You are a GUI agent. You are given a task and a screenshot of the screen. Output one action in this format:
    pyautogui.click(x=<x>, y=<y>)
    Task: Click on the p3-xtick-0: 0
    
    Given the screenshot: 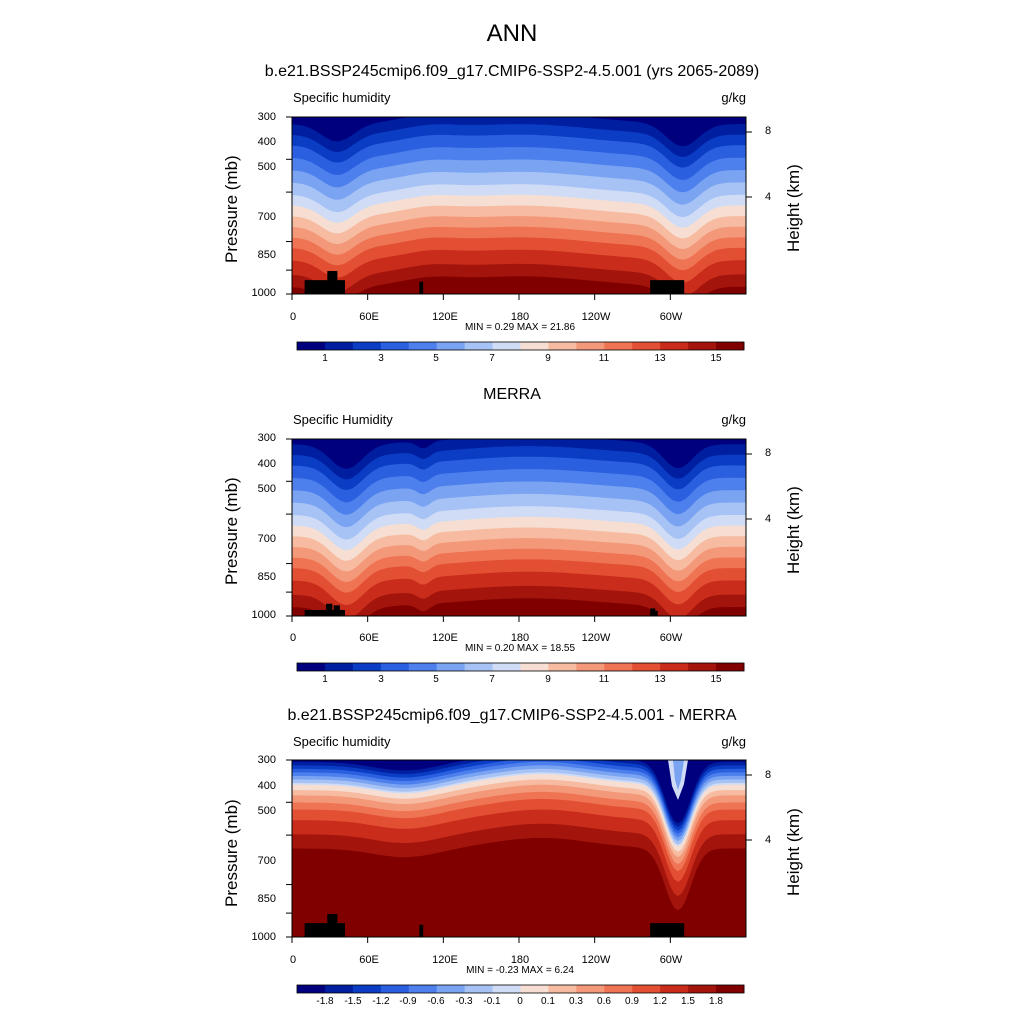 What is the action you would take?
    pyautogui.click(x=293, y=960)
    